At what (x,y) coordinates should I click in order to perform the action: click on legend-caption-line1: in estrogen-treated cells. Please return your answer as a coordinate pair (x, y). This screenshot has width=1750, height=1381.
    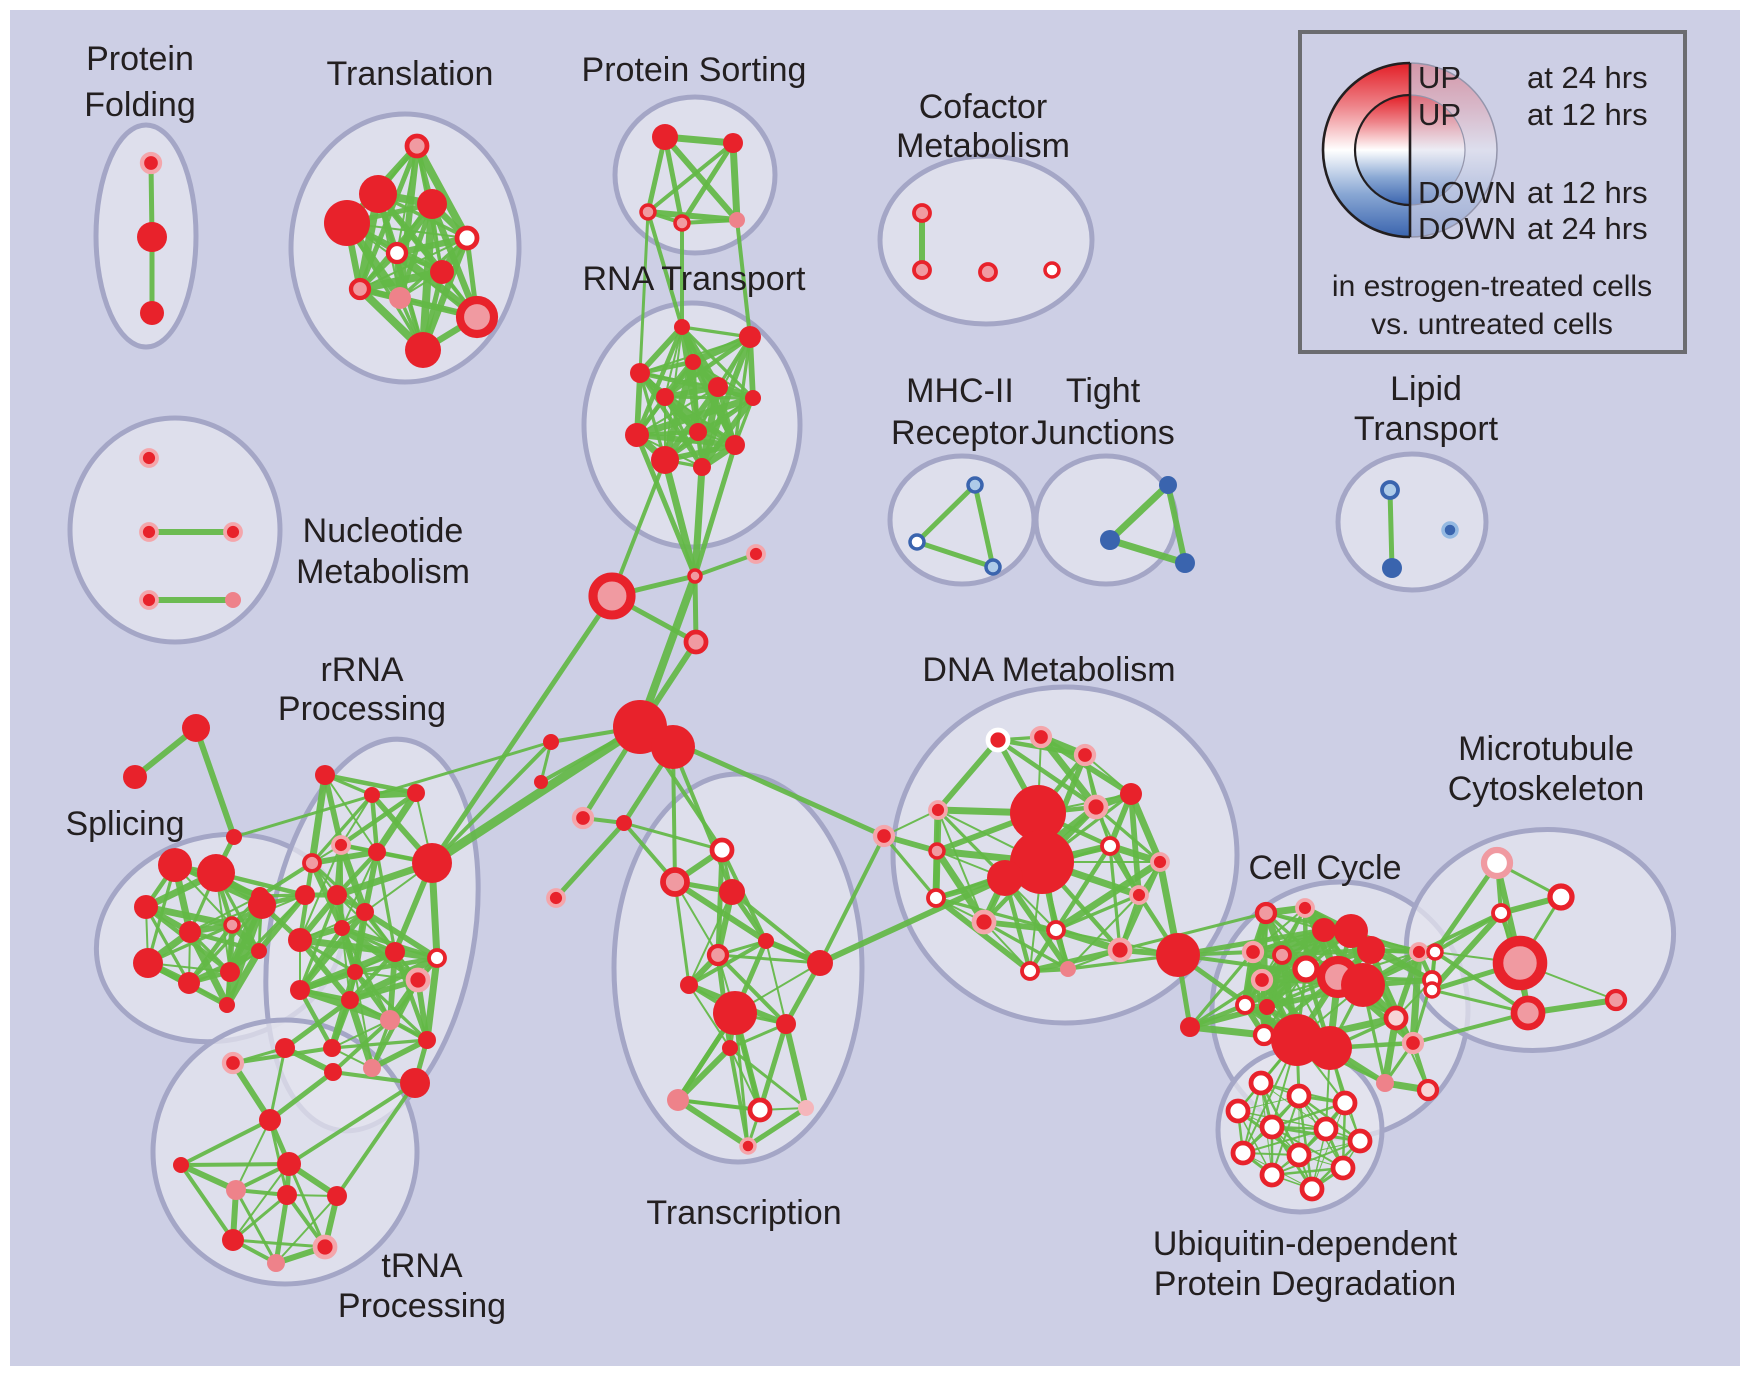
    Looking at the image, I should click on (1492, 286).